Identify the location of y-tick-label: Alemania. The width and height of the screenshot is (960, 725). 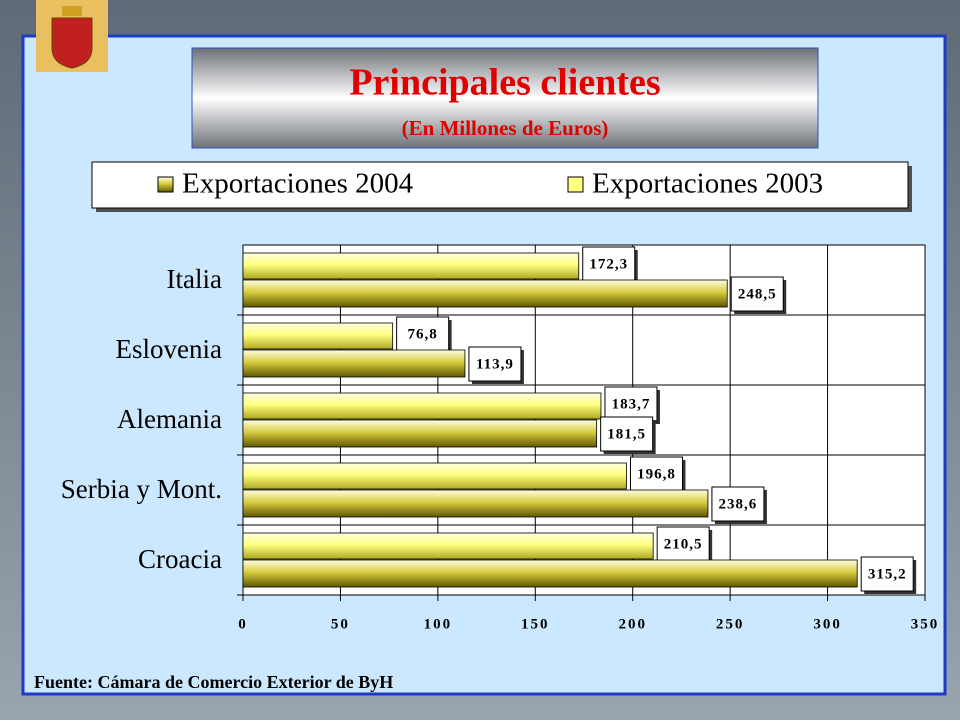
(169, 419).